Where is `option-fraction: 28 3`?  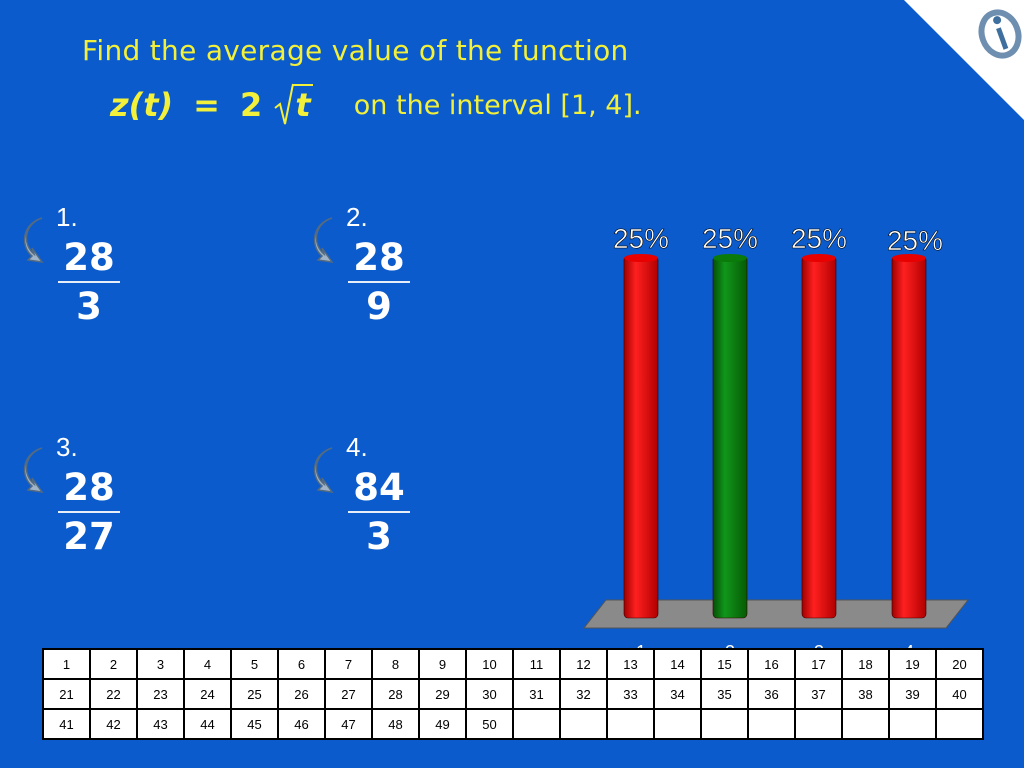
option-fraction: 28 3 is located at coordinates (89, 282).